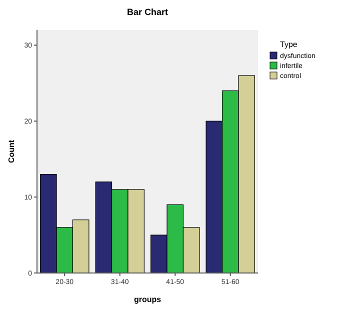  I want to click on y-axis-title: Count, so click(11, 152).